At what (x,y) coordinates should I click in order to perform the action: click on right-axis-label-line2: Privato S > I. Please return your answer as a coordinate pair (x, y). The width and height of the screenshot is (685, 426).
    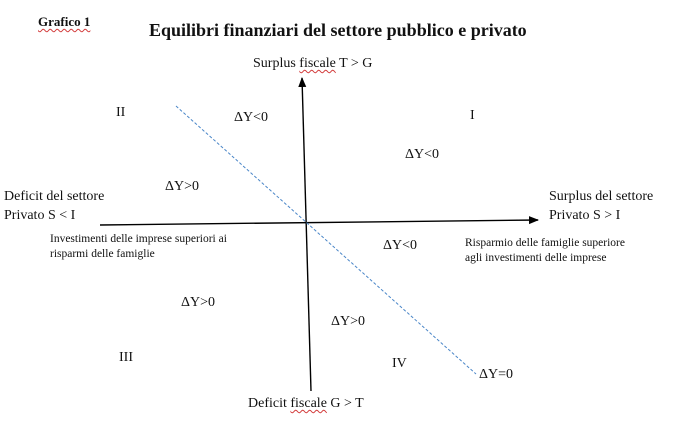
    Looking at the image, I should click on (585, 215).